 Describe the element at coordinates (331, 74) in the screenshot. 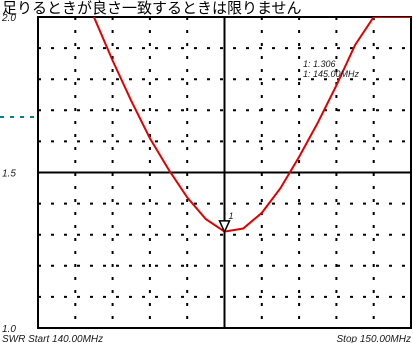

I see `marker-readout-frequency: 1: 145.00MHz` at that location.